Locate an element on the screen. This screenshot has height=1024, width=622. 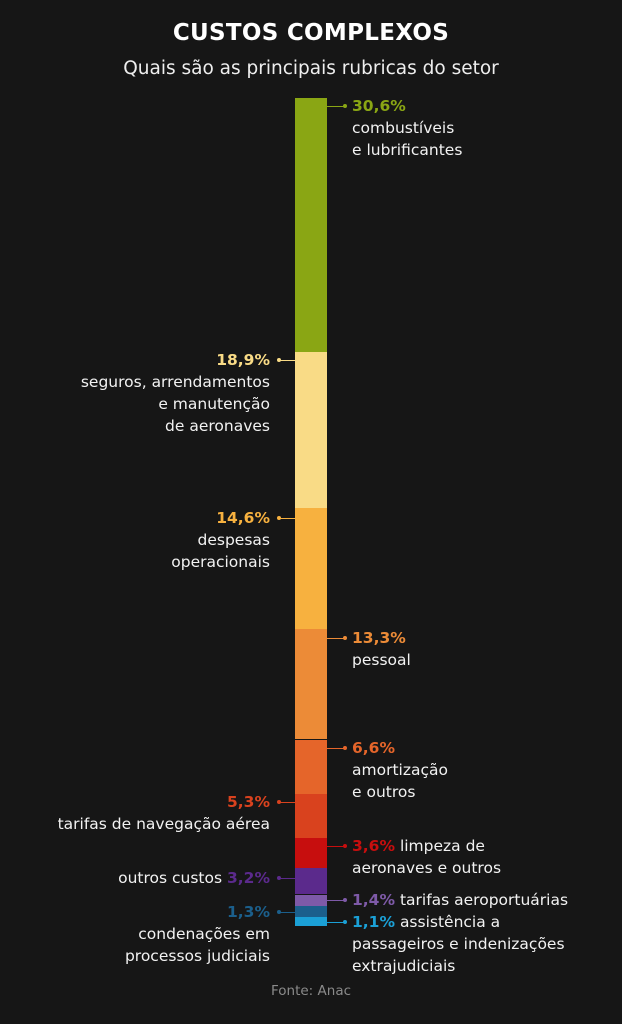
value-label: 30,6% is located at coordinates (379, 106).